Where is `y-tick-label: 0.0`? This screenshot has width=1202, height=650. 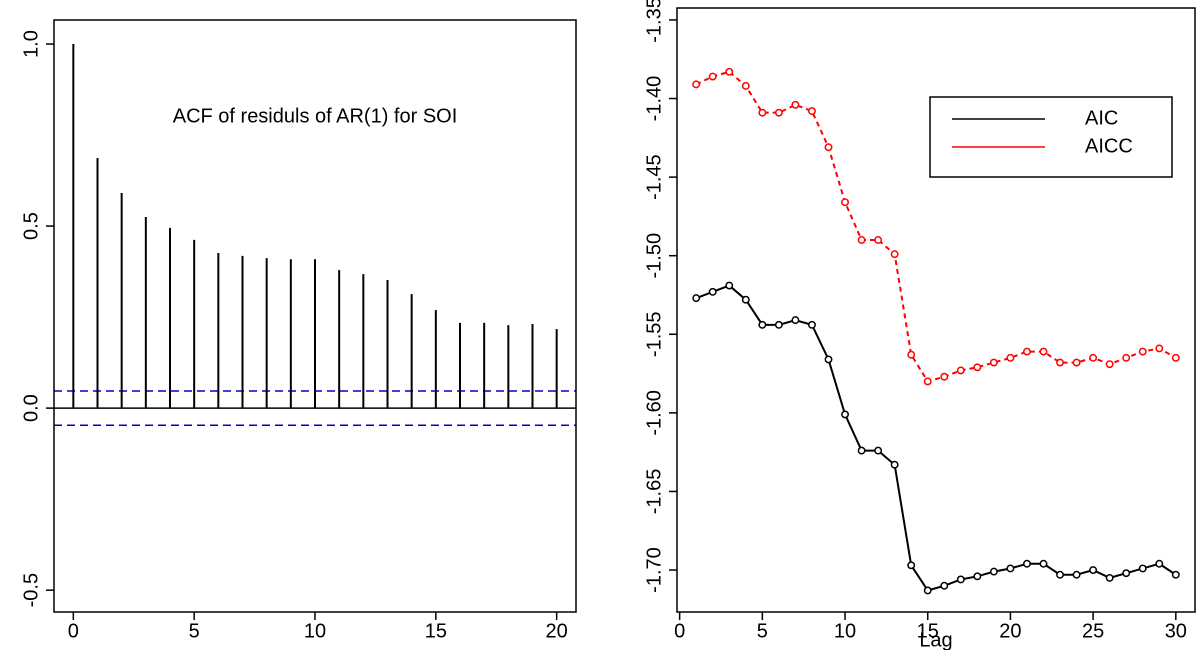
y-tick-label: 0.0 is located at coordinates (31, 408).